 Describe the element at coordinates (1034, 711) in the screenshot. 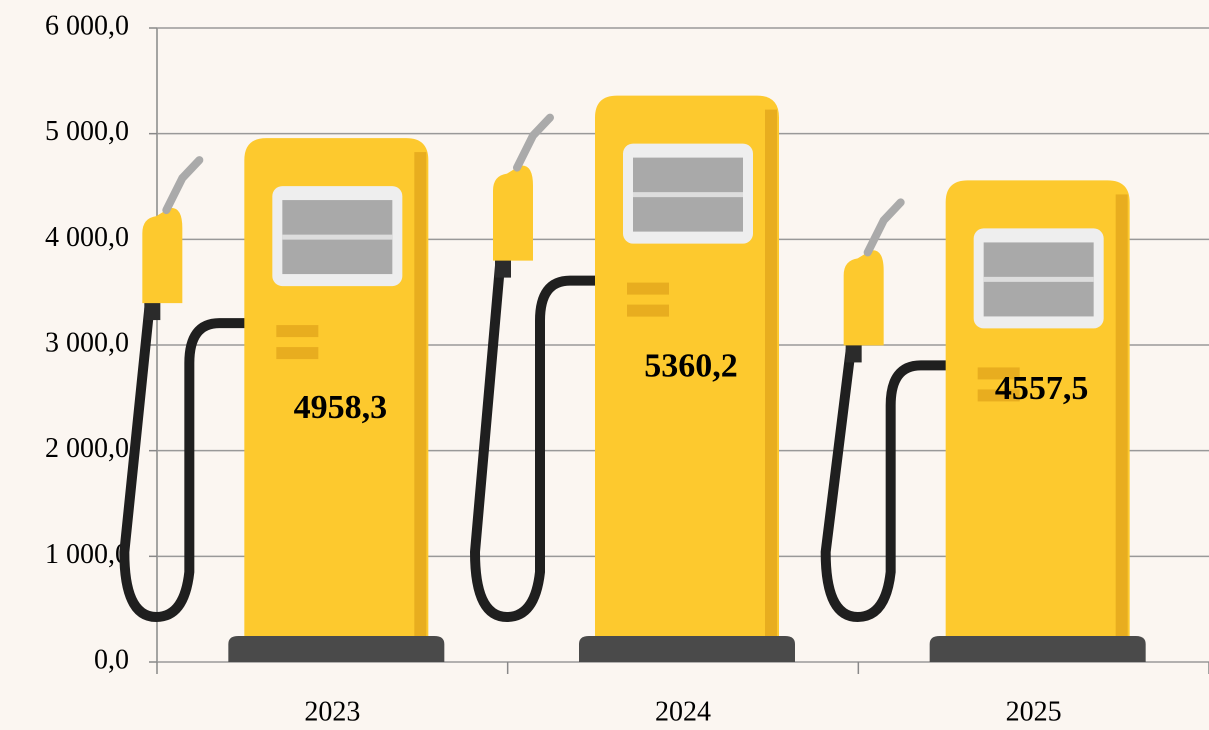

I see `x-tick-label: 2025` at that location.